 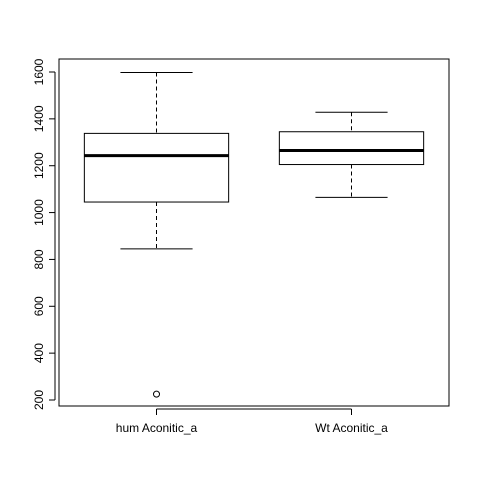 I want to click on y-tick-label: 800, so click(x=39, y=259).